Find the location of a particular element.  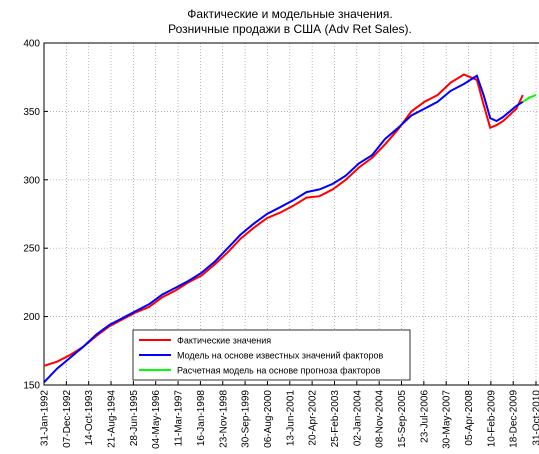

x-tick-label: 11-Mar-1997 is located at coordinates (179, 418).